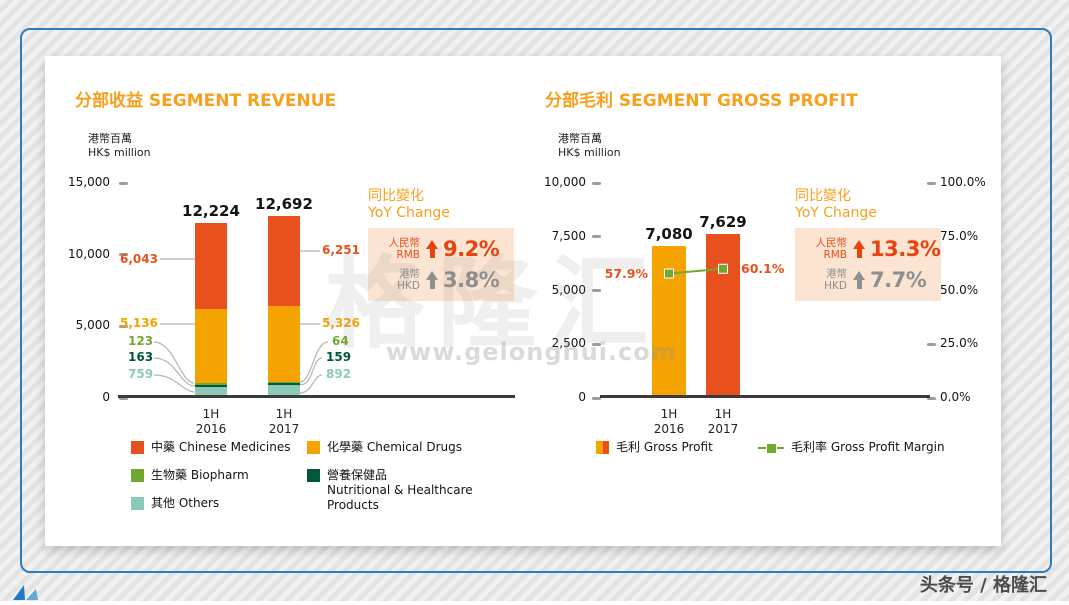  I want to click on yoy-value: 3.8%, so click(471, 280).